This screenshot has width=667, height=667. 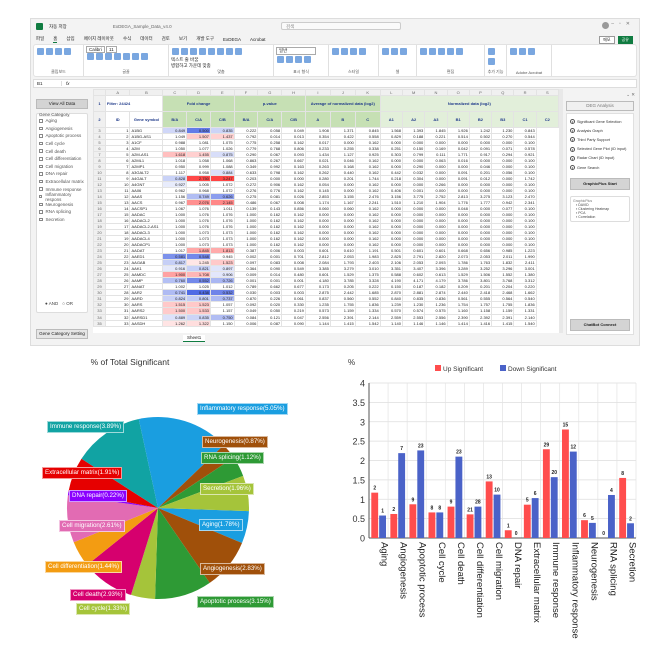 I want to click on cell: 1.331, so click(x=525, y=311).